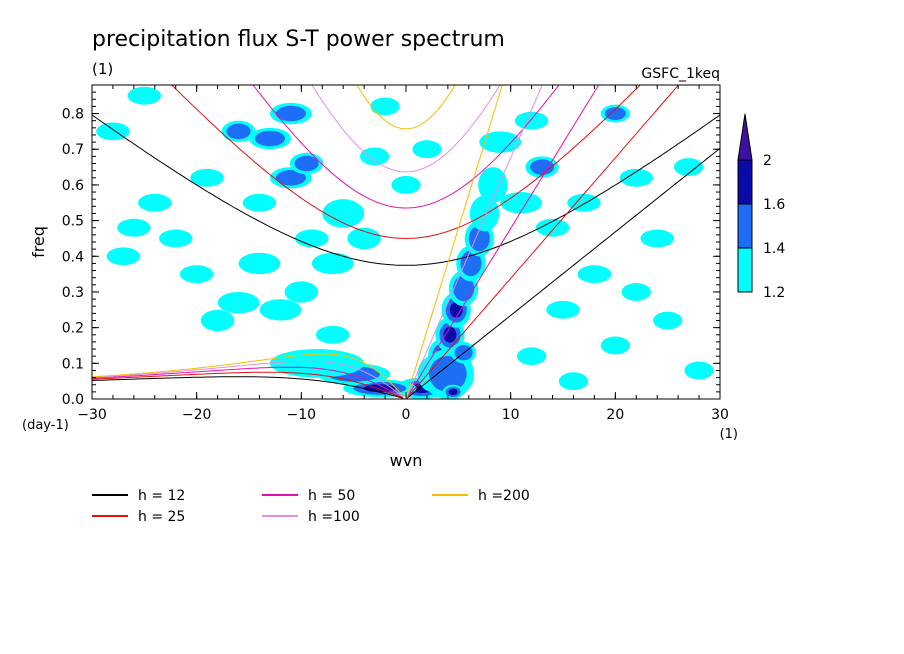 Image resolution: width=904 pixels, height=654 pixels. Describe the element at coordinates (761, 207) in the screenshot. I see `colorbar: 1.2 1.4 1.6 2` at that location.